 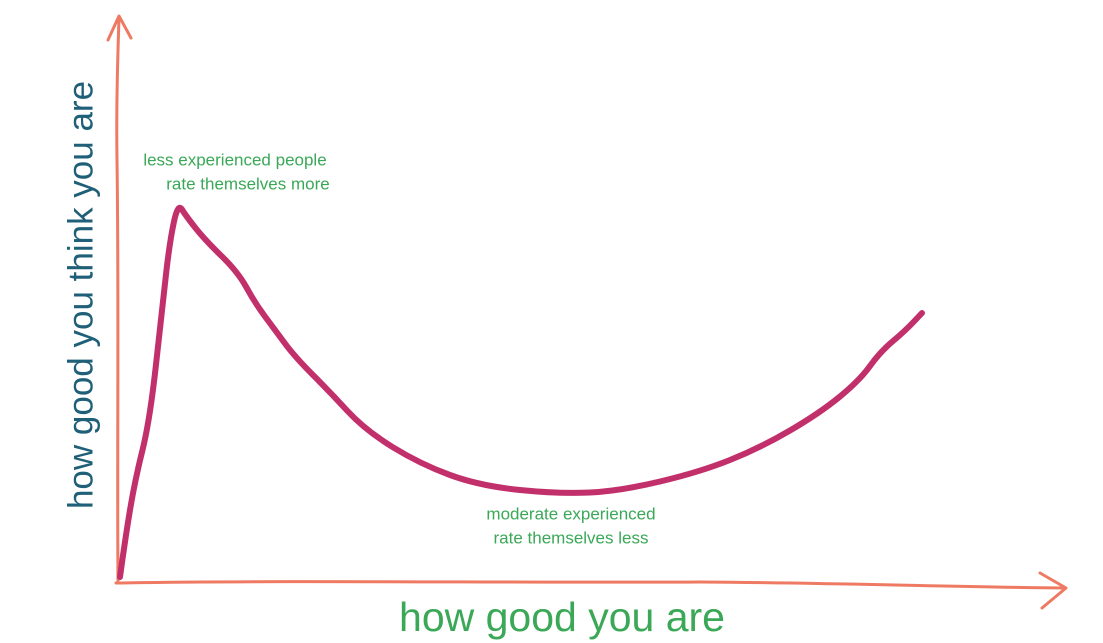 What do you see at coordinates (1053, 590) in the screenshot?
I see `x-axis-arrow` at bounding box center [1053, 590].